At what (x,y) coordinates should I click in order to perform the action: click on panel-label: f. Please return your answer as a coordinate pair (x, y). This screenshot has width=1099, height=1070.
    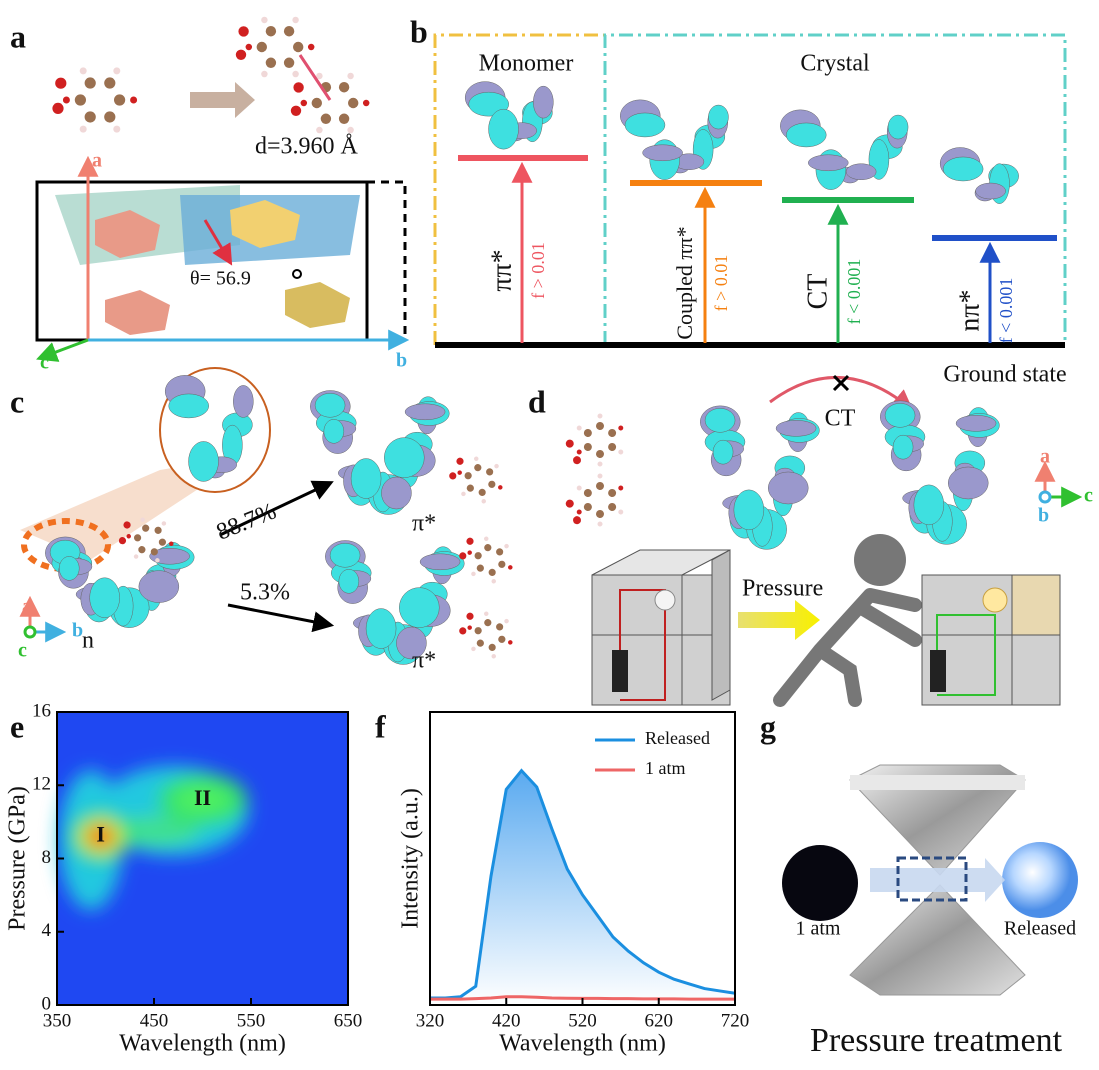
    Looking at the image, I should click on (380, 726).